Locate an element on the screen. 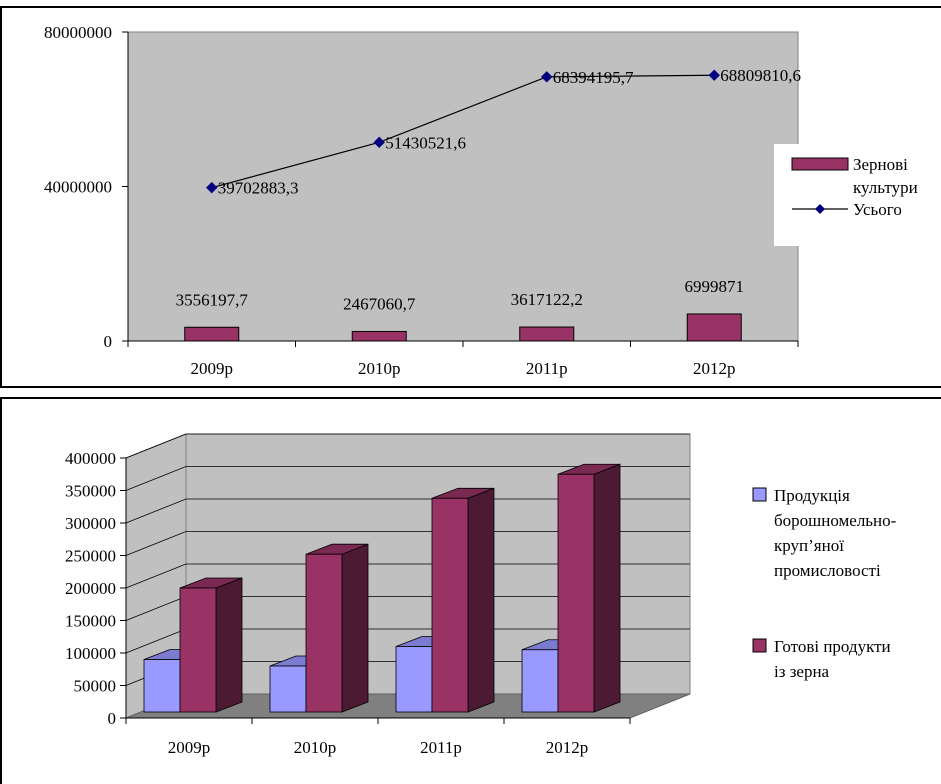 This screenshot has height=784, width=941. chart2-y-tick-label: 200000 is located at coordinates (90, 588).